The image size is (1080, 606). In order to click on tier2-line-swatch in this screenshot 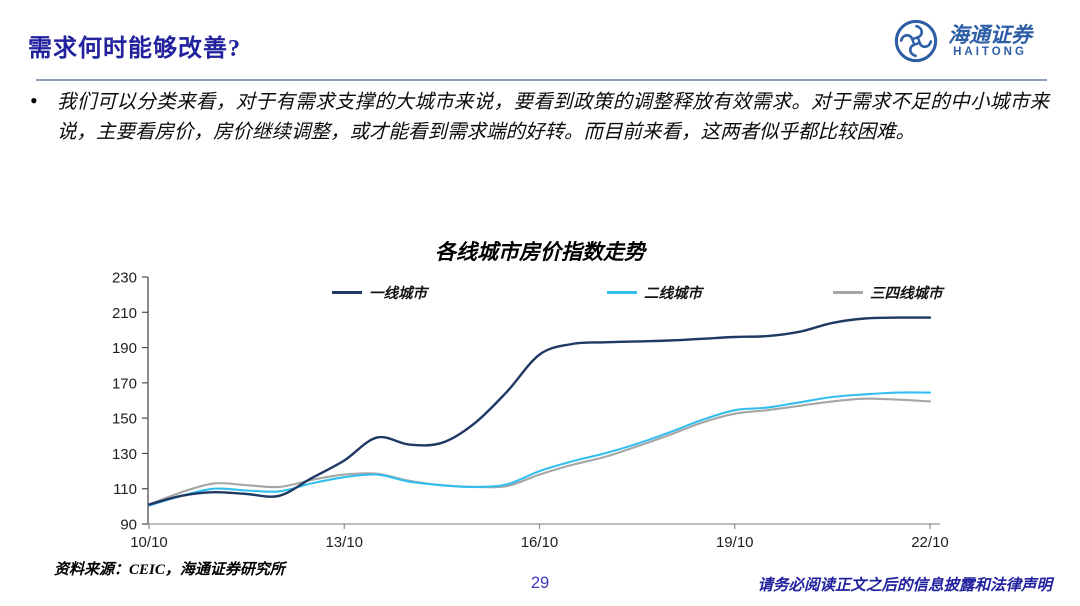, I will do `click(622, 292)`.